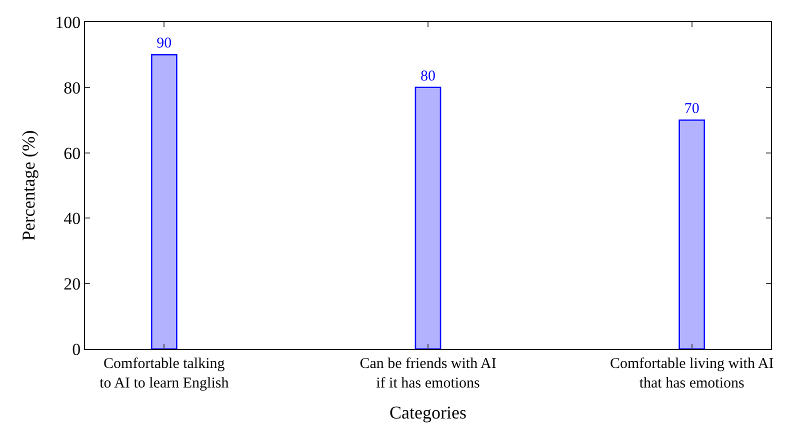 The height and width of the screenshot is (439, 795). What do you see at coordinates (428, 412) in the screenshot?
I see `x-axis-title: Categories` at bounding box center [428, 412].